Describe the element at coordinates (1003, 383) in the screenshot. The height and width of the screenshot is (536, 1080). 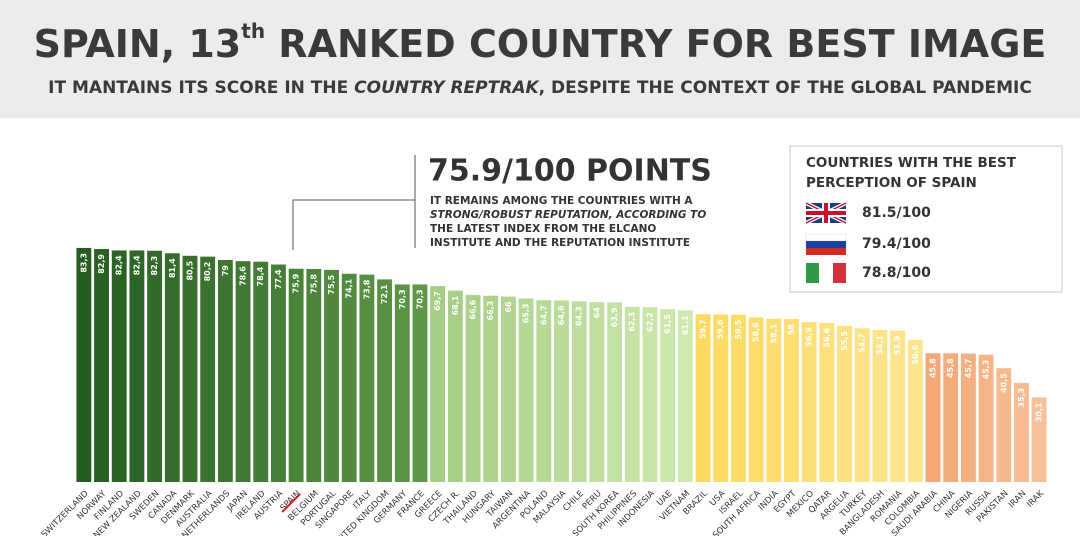
I see `value-label: 40,5` at that location.